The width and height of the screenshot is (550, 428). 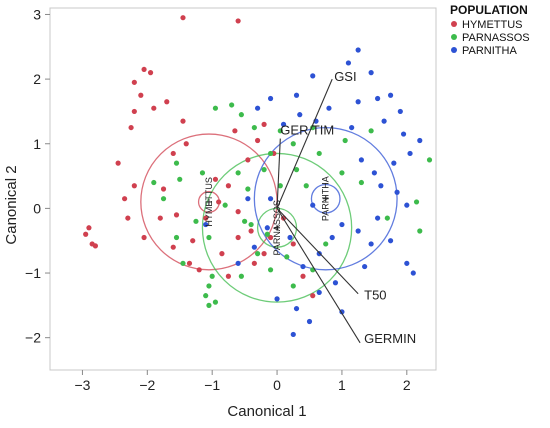 What do you see at coordinates (266, 411) in the screenshot?
I see `x-axis-title: Canonical 1` at bounding box center [266, 411].